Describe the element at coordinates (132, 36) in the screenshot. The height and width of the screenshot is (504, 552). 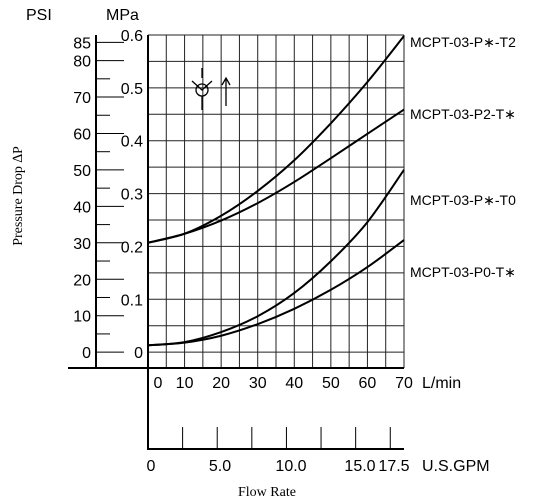
I see `mpa-tick-label: 0.6` at that location.